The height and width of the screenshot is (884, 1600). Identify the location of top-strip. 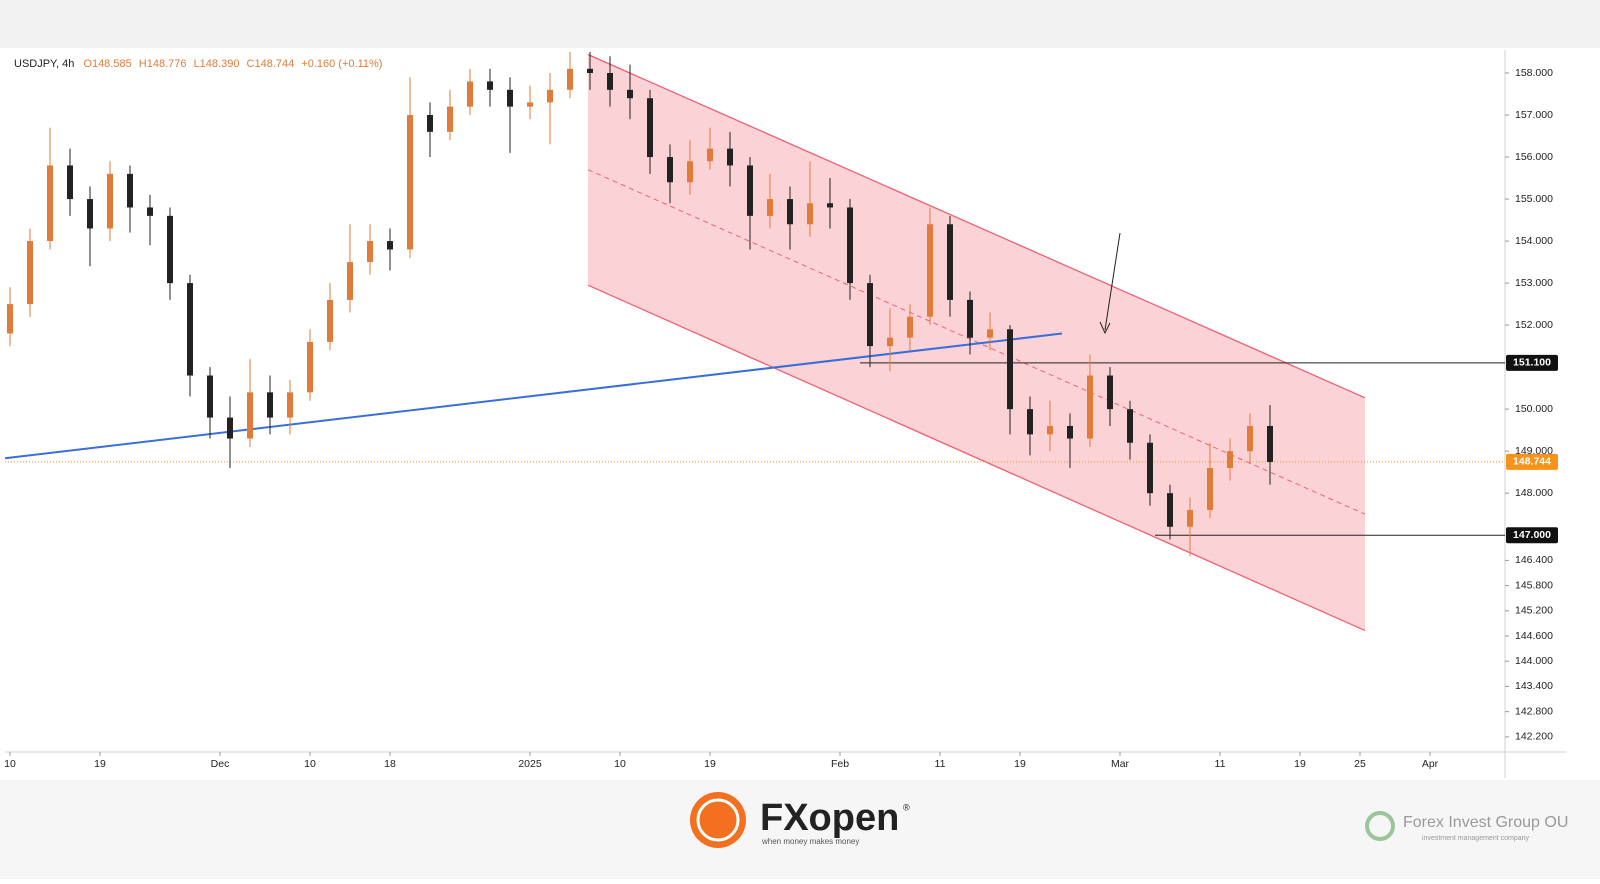
(800, 24).